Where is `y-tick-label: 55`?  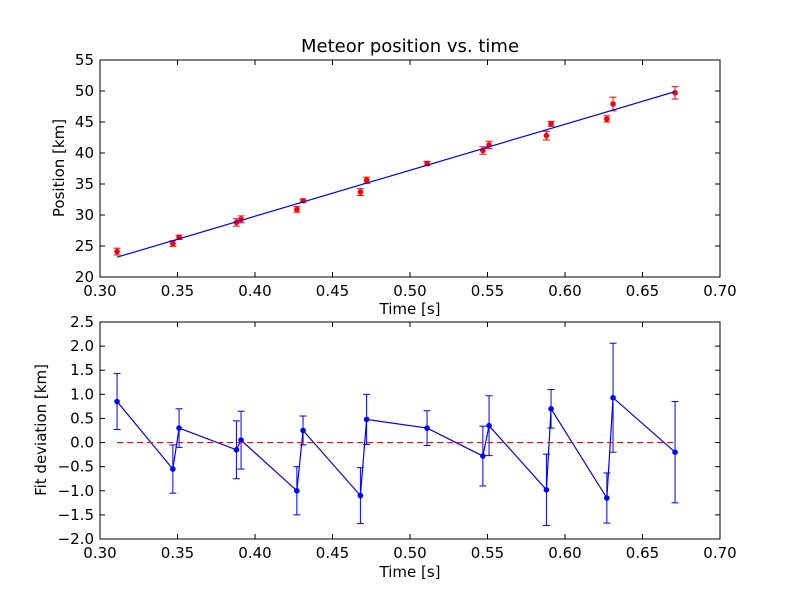 y-tick-label: 55 is located at coordinates (84, 60).